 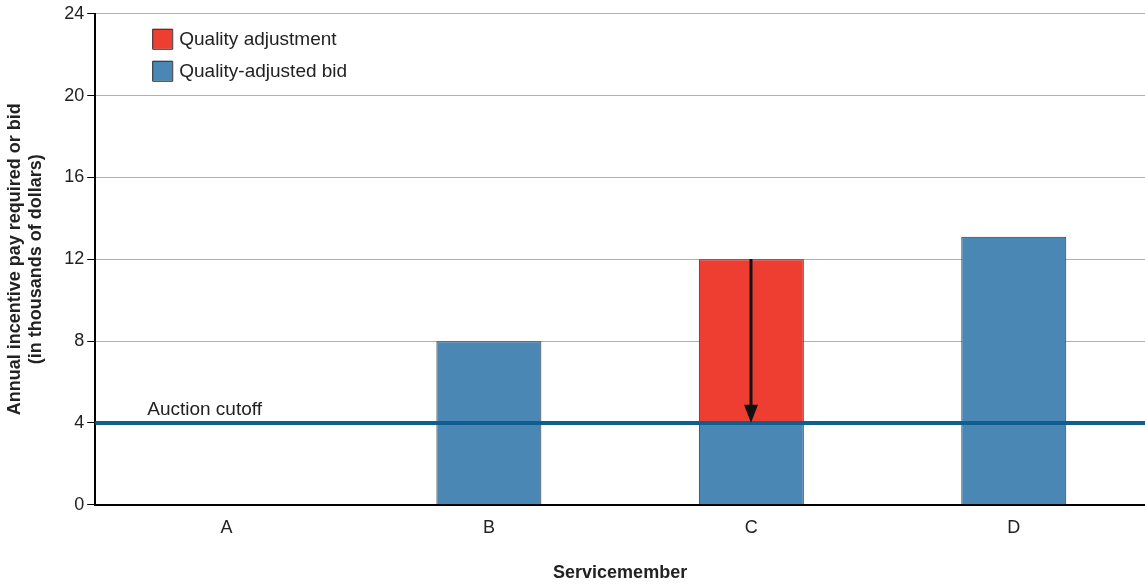 What do you see at coordinates (751, 526) in the screenshot?
I see `x-tick-label: C` at bounding box center [751, 526].